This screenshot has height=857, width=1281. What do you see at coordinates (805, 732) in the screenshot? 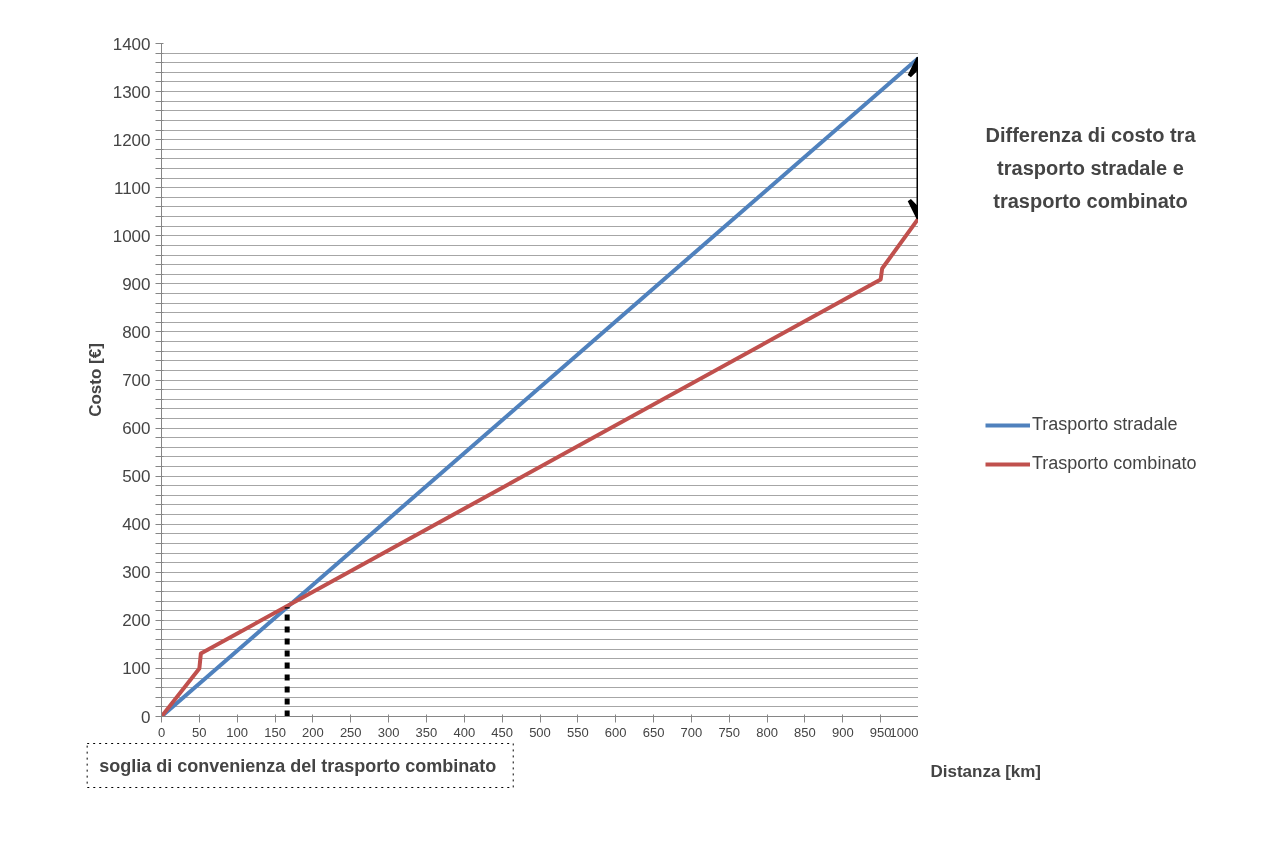
I see `x-tick-label: 850` at bounding box center [805, 732].